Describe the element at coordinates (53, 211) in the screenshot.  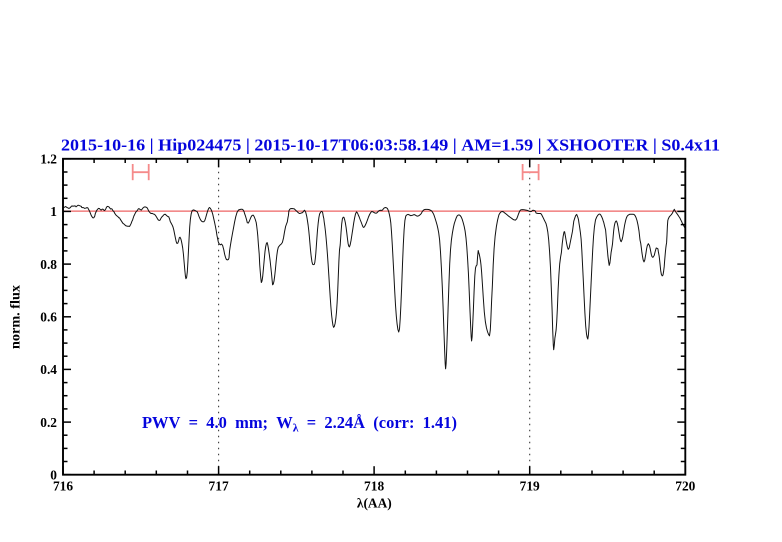
I see `svg-text: 1` at that location.